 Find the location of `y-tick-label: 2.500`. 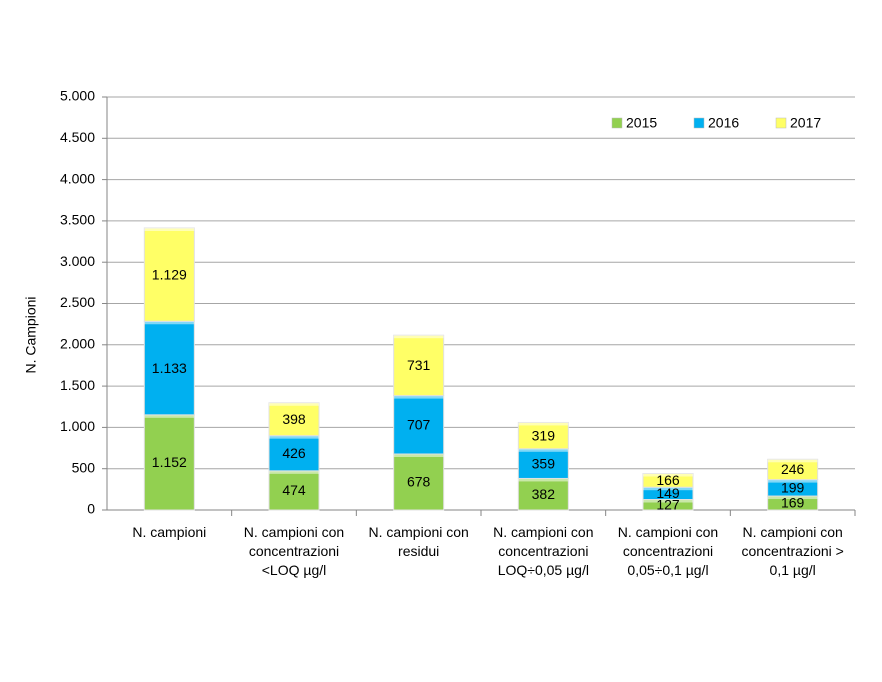

y-tick-label: 2.500 is located at coordinates (77, 302).